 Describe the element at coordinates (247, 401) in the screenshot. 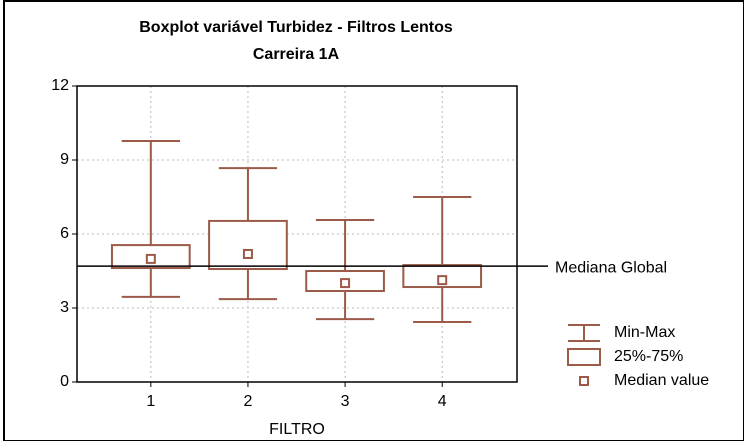

I see `x-tick-label: 2` at that location.